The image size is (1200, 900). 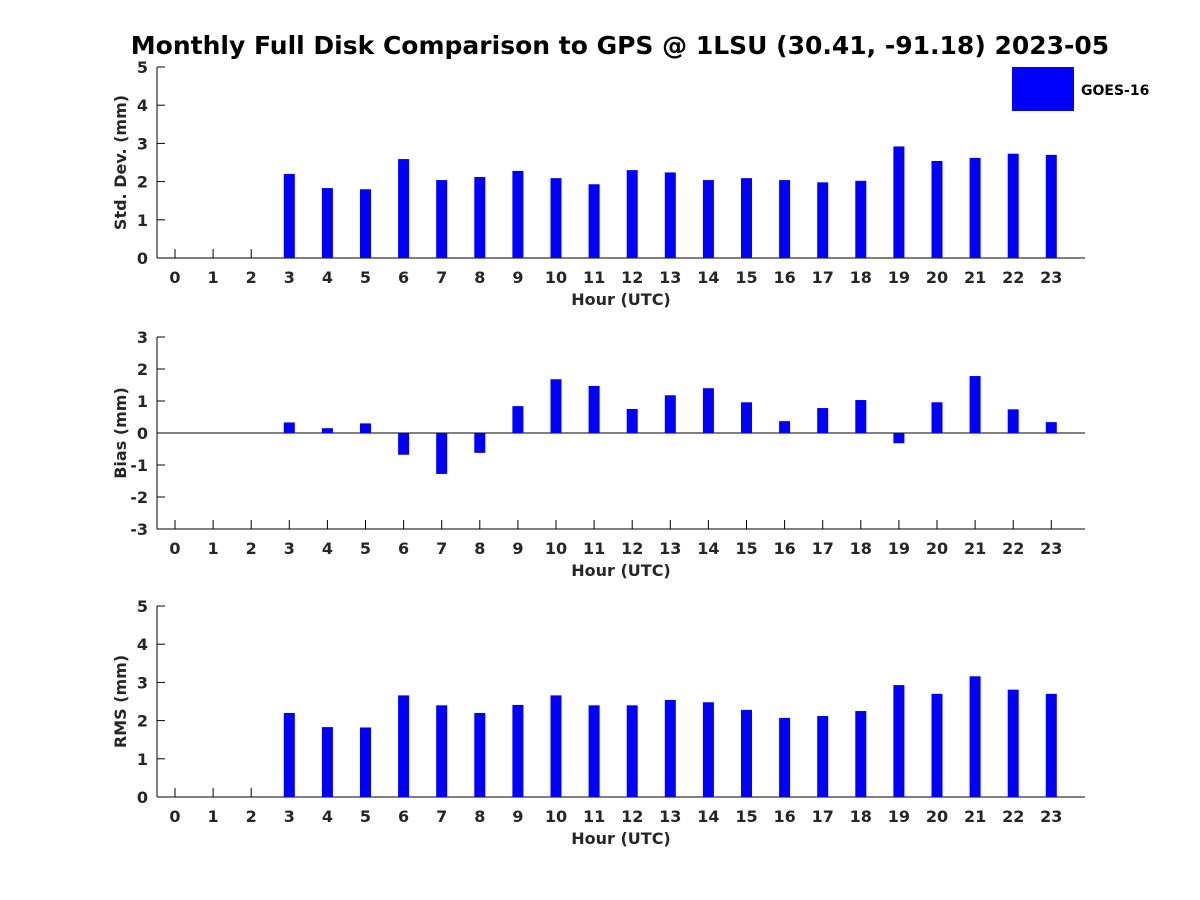 I want to click on y-axis-label: RMS (mm), so click(x=120, y=701).